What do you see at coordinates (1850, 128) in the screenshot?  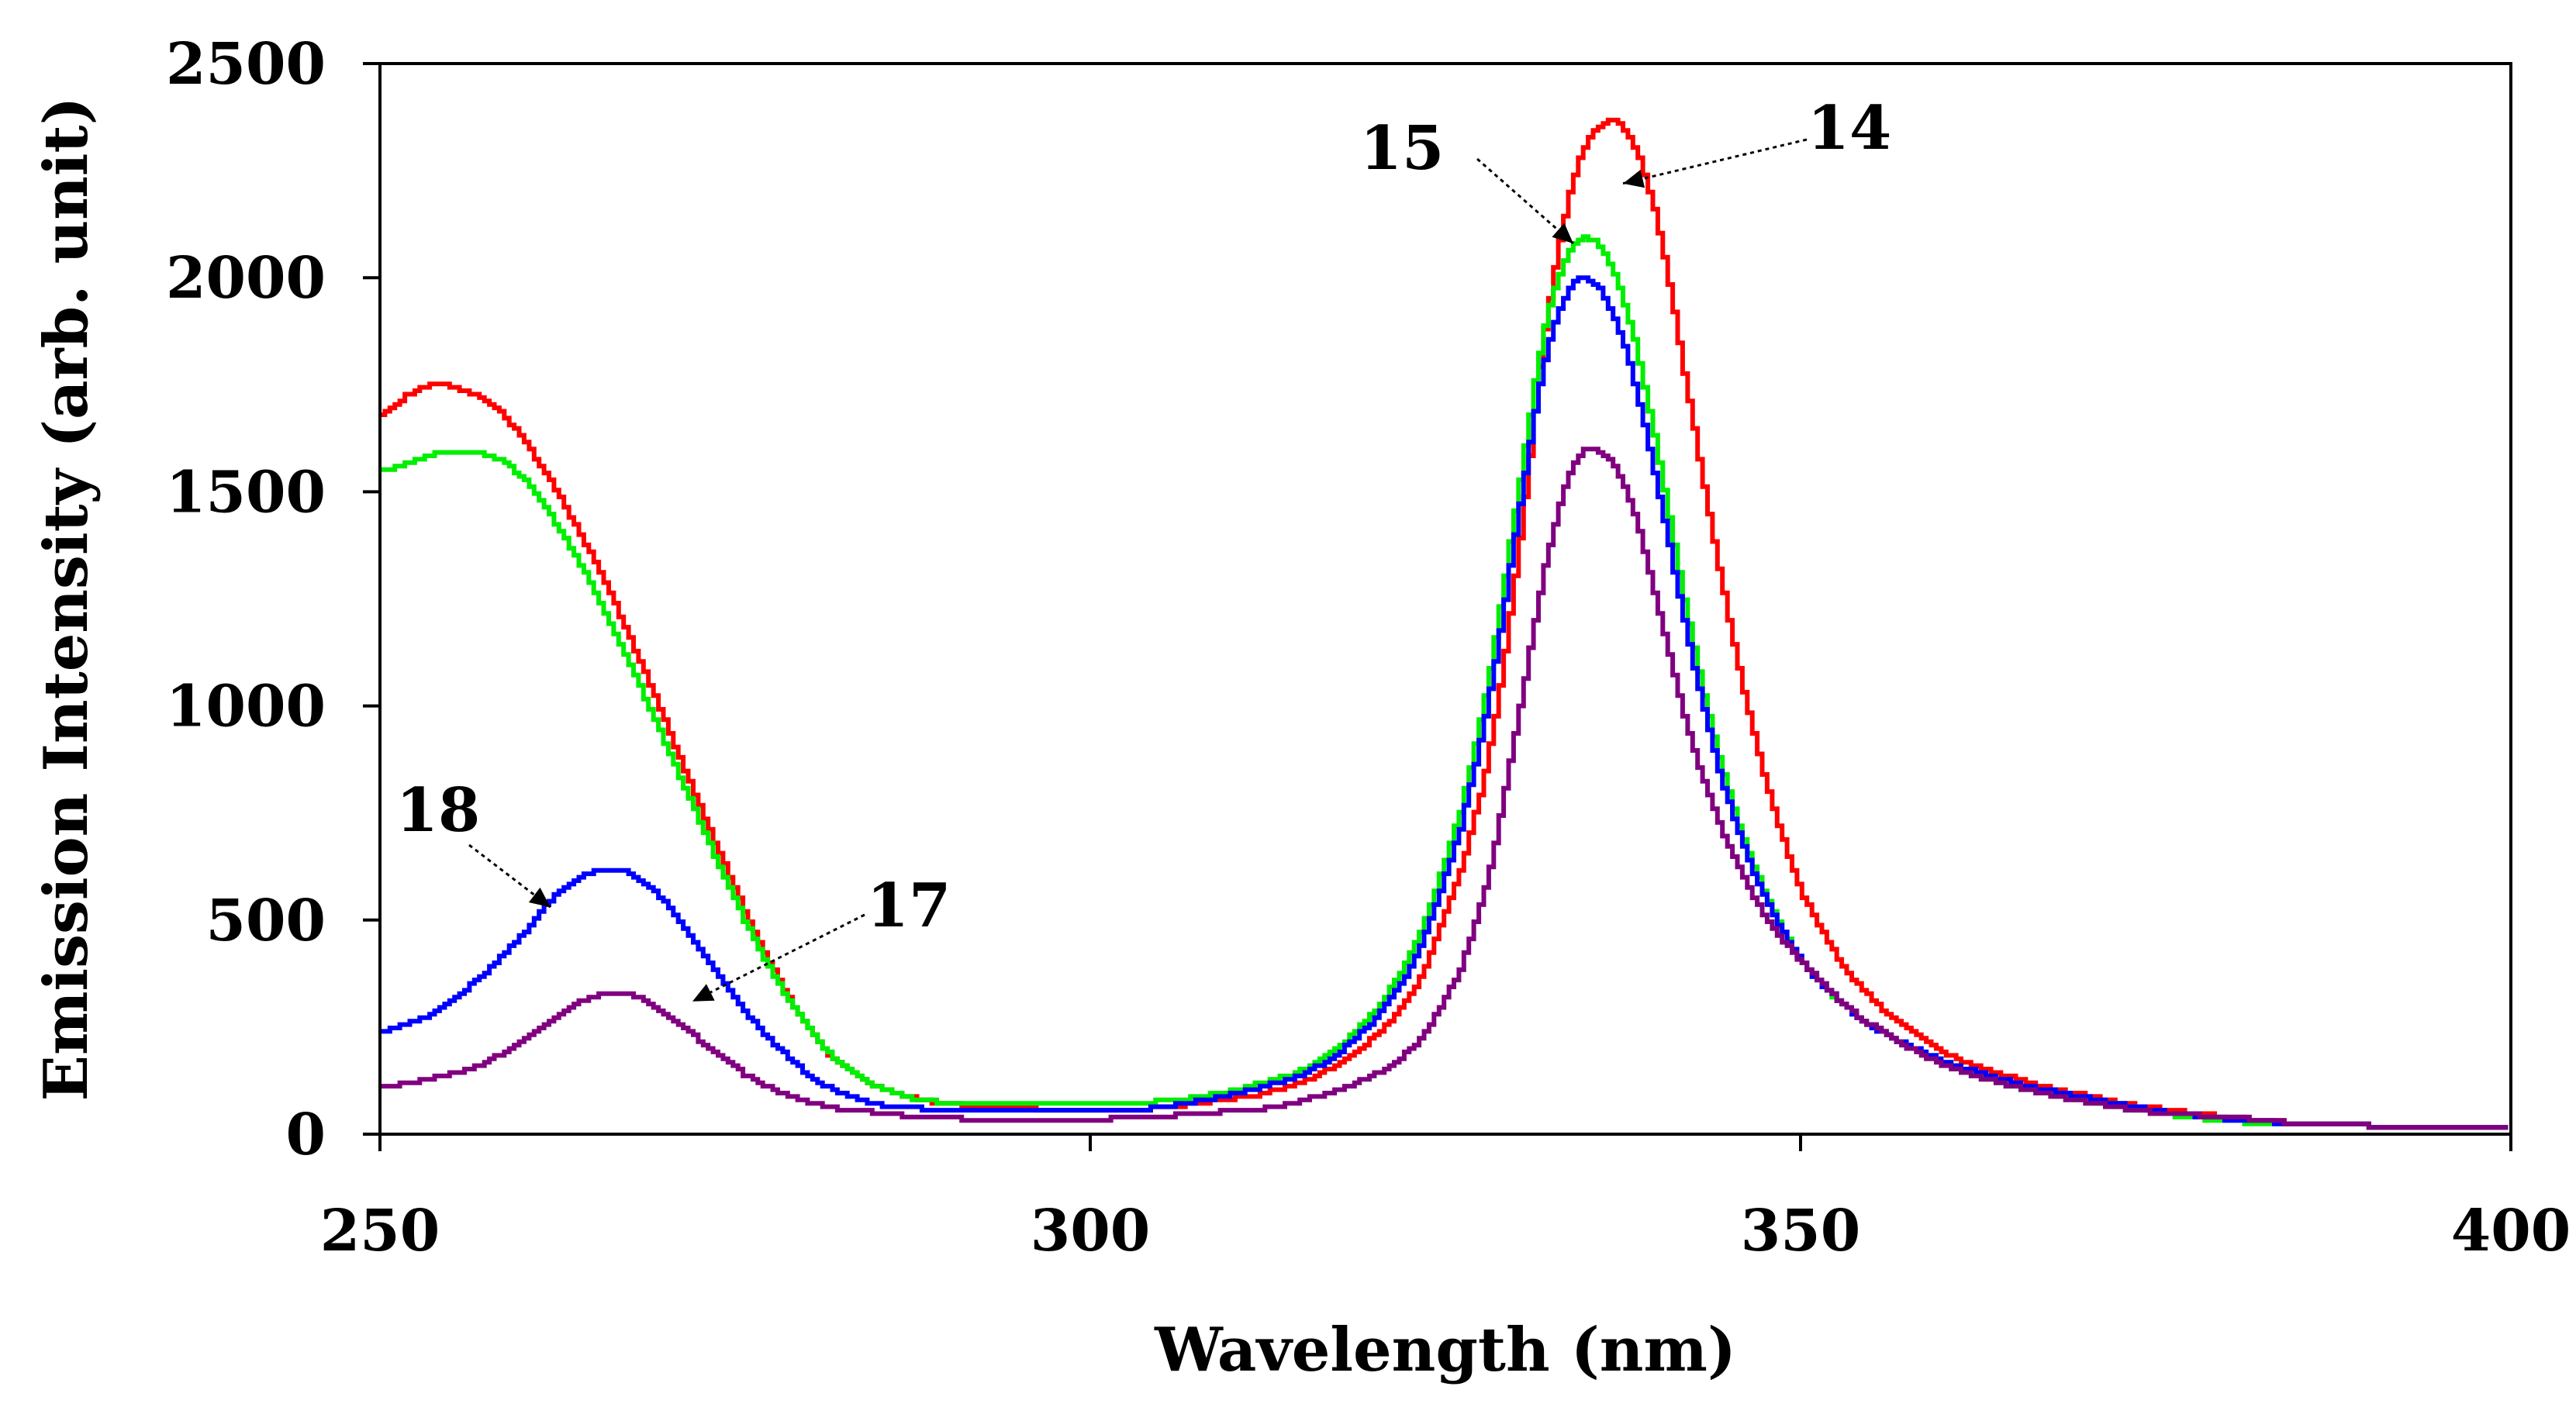 I see `annotation-label-14: 14` at bounding box center [1850, 128].